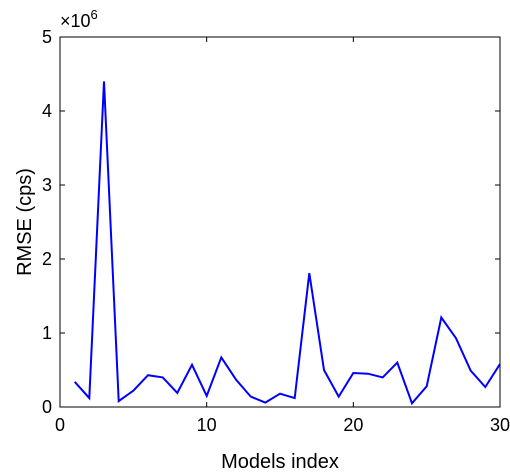  Describe the element at coordinates (25, 222) in the screenshot. I see `y-axis-label: RMSE (cps)` at that location.